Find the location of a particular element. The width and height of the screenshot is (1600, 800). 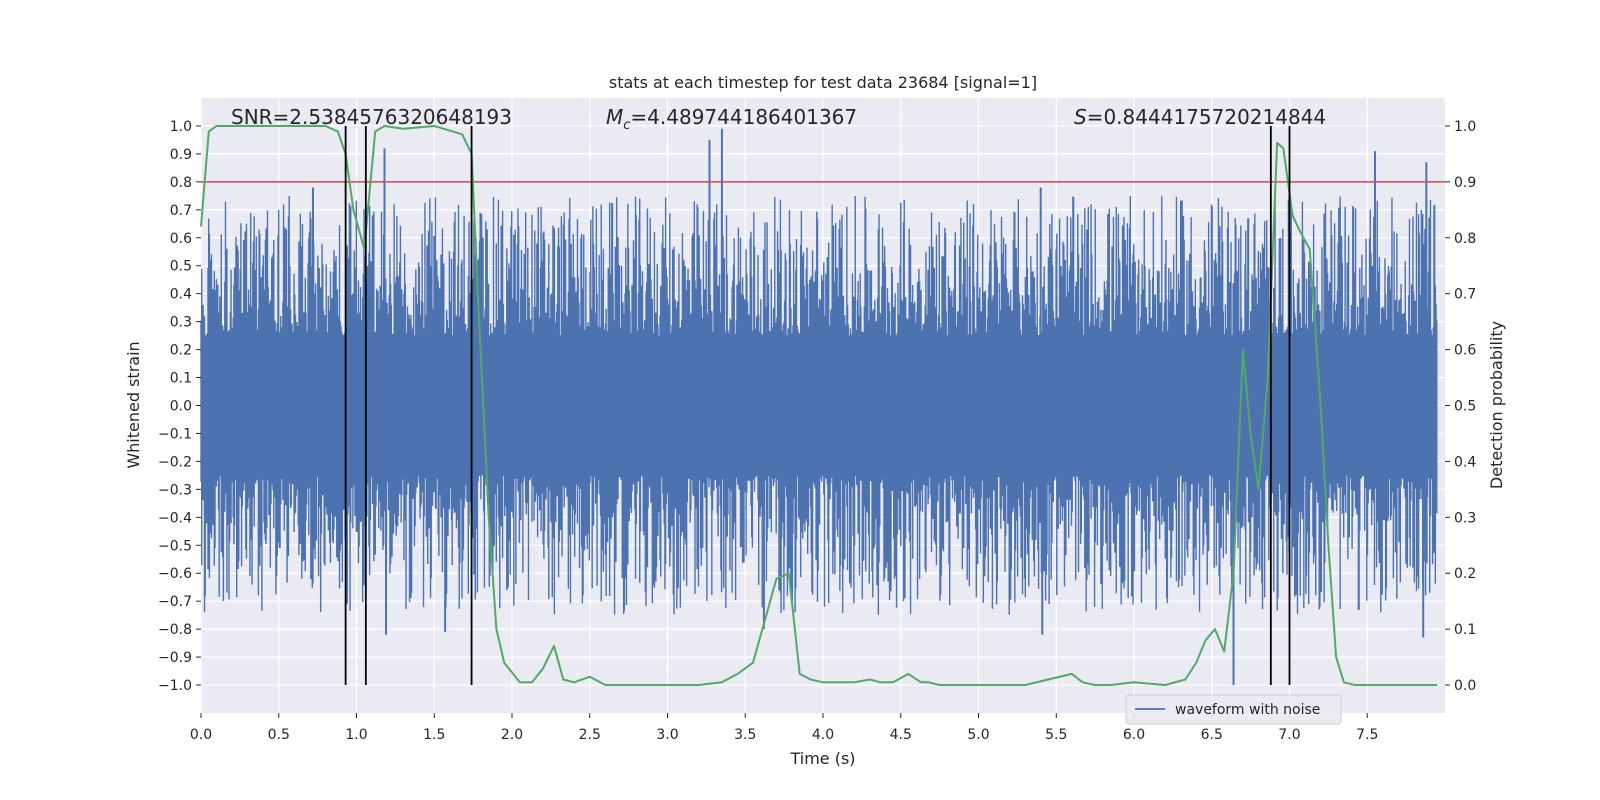

x-tick-label: 2.0 is located at coordinates (512, 735).